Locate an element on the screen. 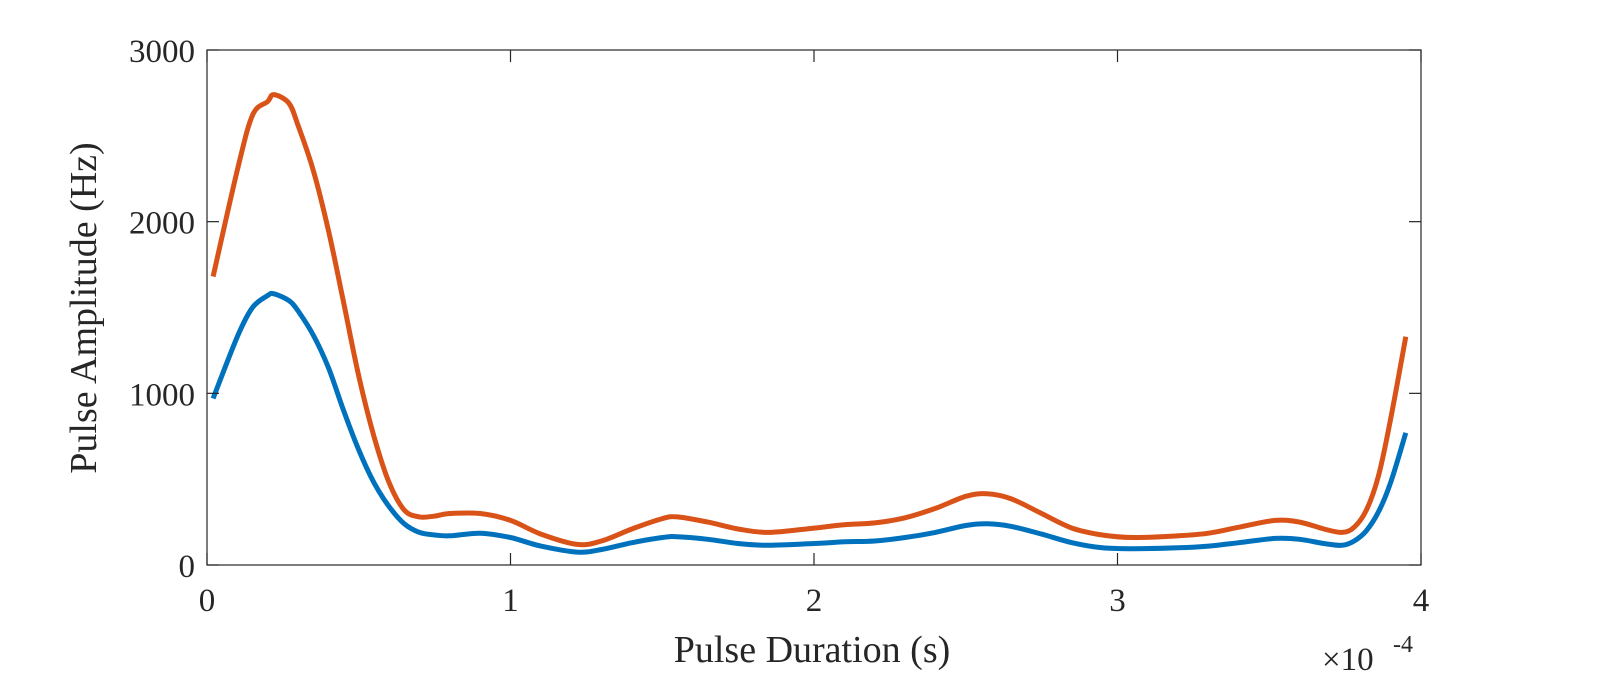  x-tick-label: 0 is located at coordinates (207, 601).